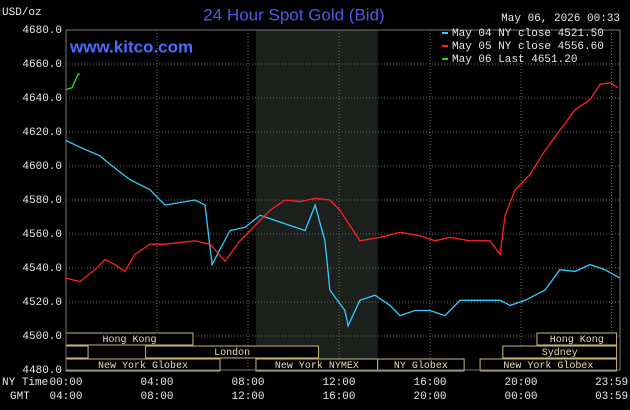 The width and height of the screenshot is (630, 410). I want to click on x-tick-label: 16:00, so click(430, 383).